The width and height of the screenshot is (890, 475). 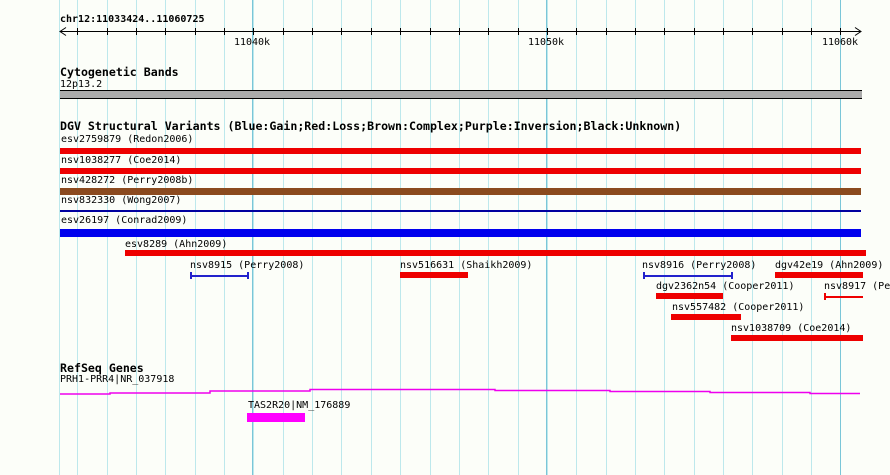 I want to click on variant-label: esv2759879 (Redon2006), so click(x=127, y=139).